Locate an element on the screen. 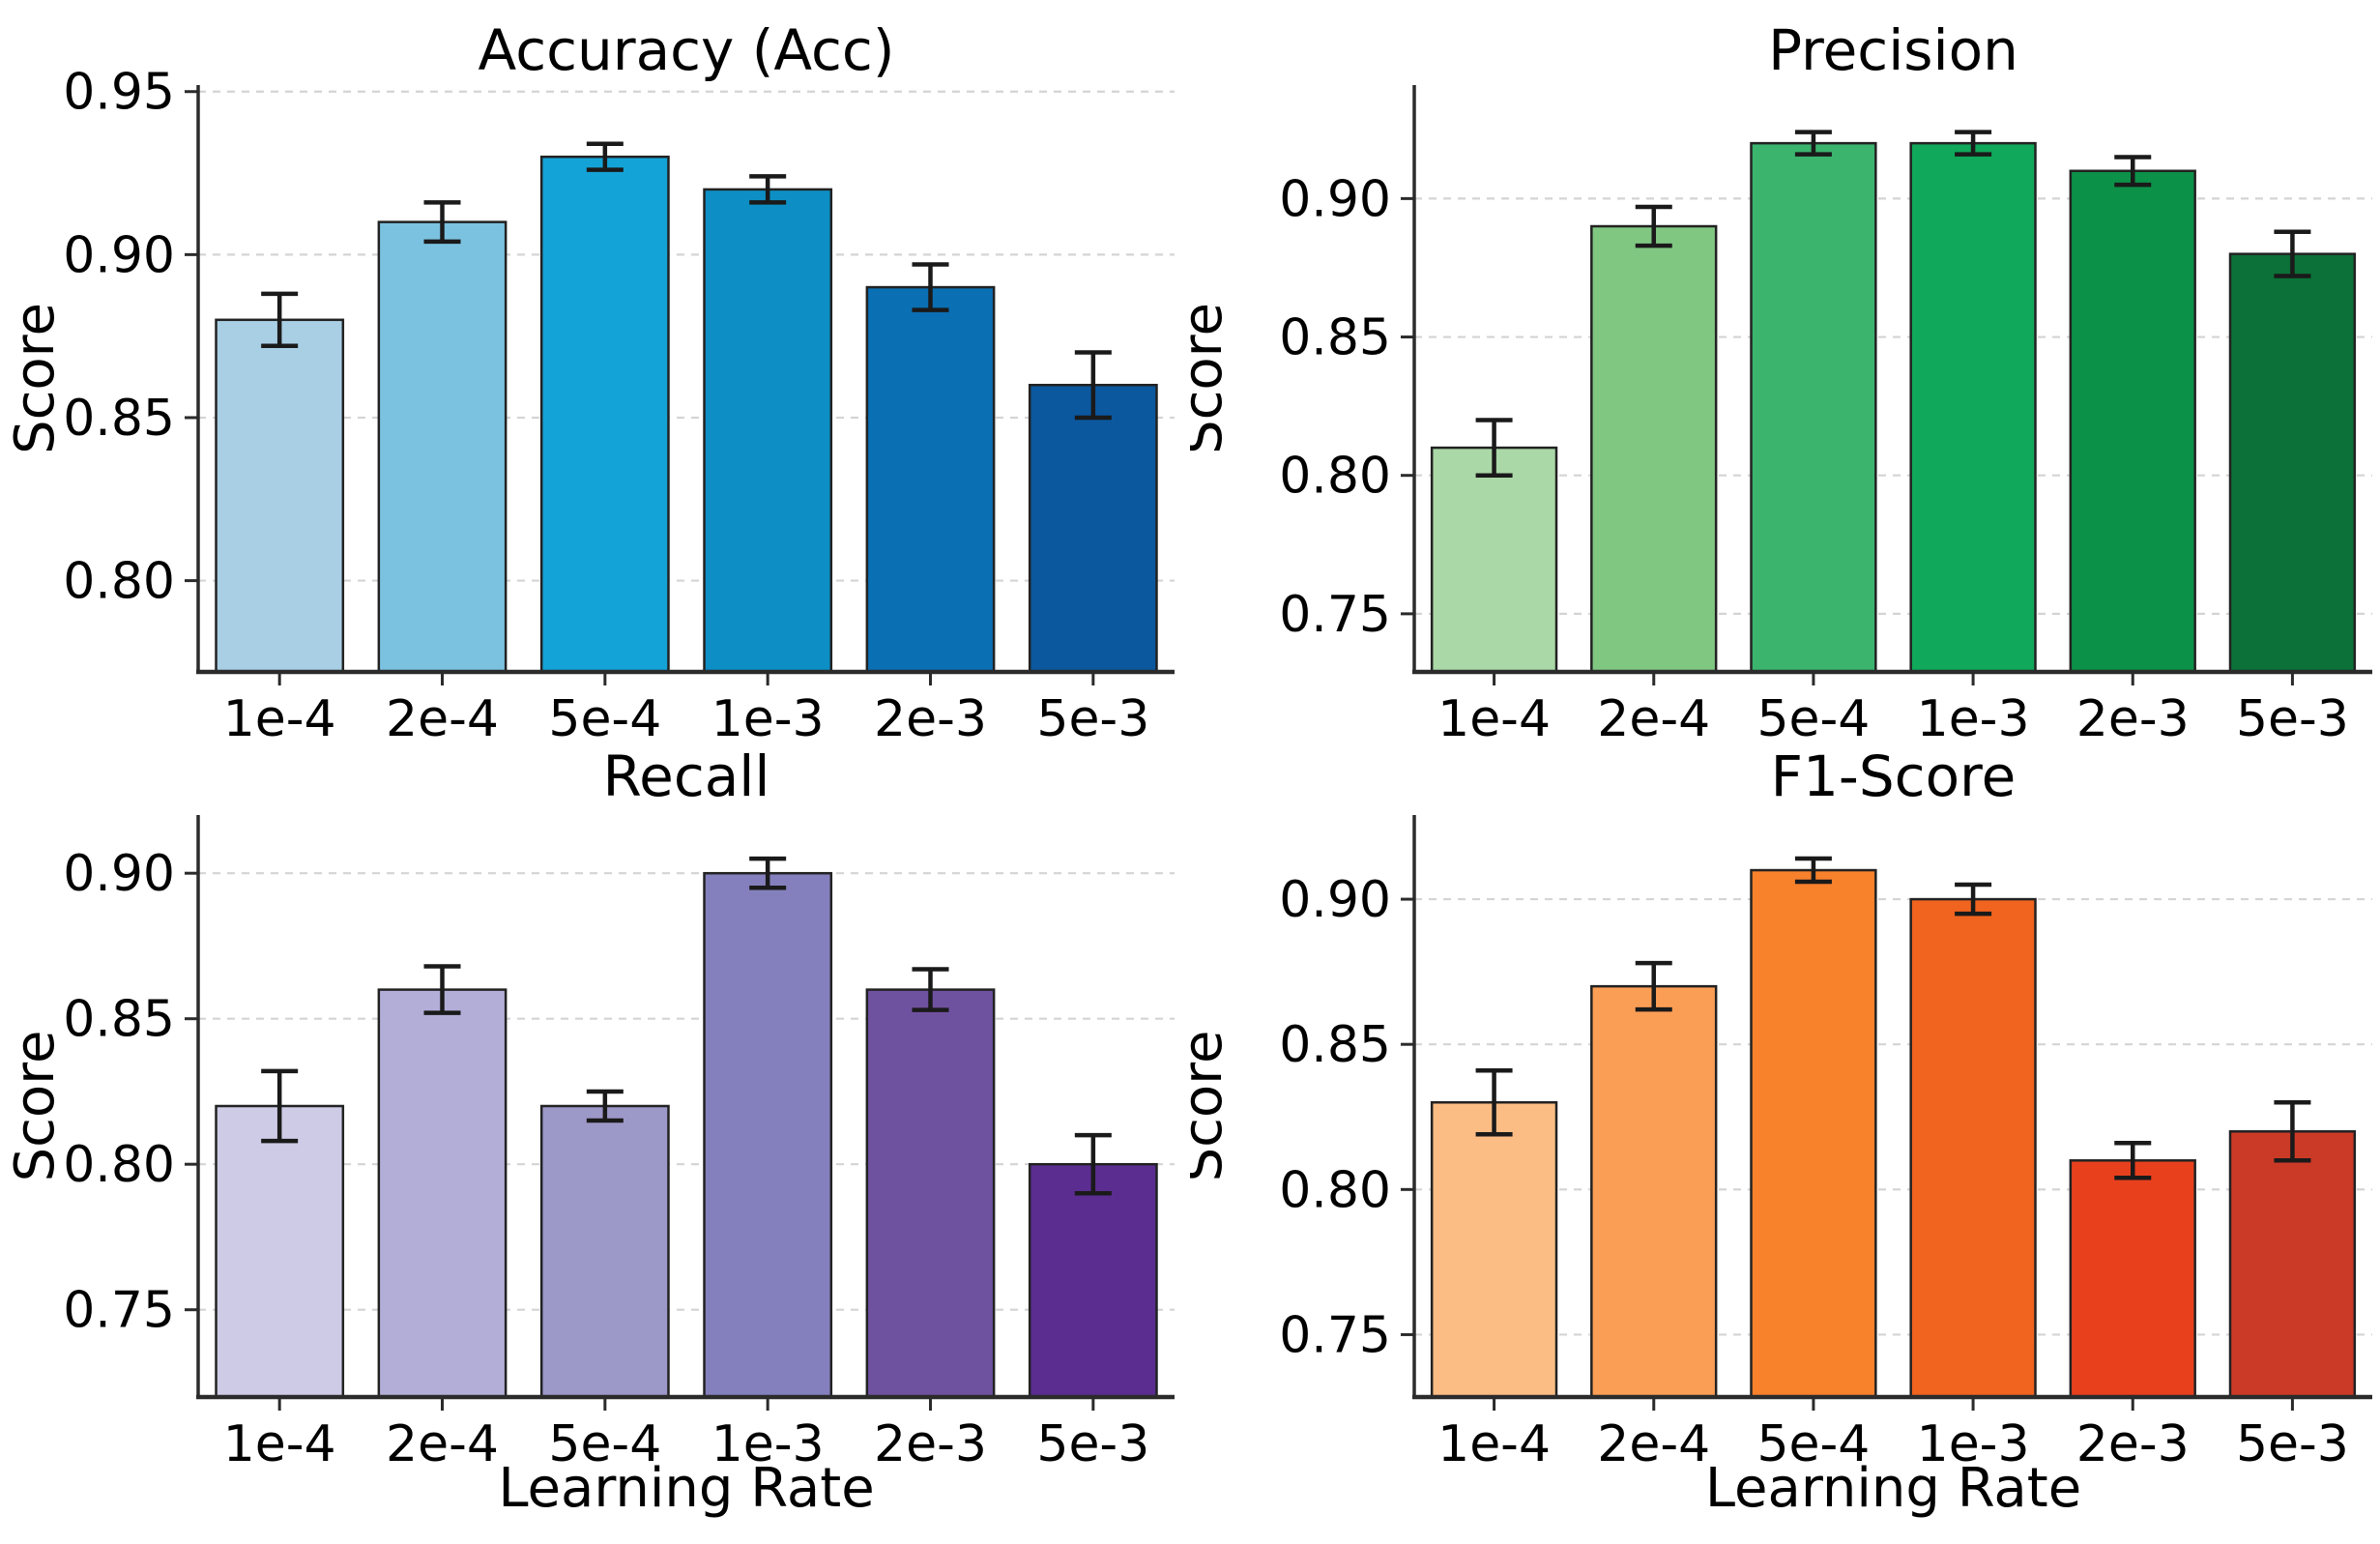 The height and width of the screenshot is (1544, 2380). chart-title: Recall is located at coordinates (686, 779).